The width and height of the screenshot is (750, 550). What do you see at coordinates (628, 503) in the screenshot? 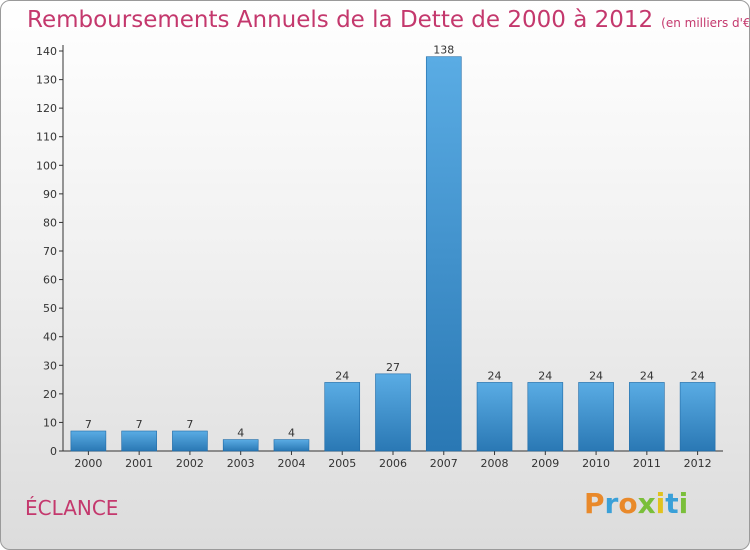
I see `logo-letter: o` at bounding box center [628, 503].